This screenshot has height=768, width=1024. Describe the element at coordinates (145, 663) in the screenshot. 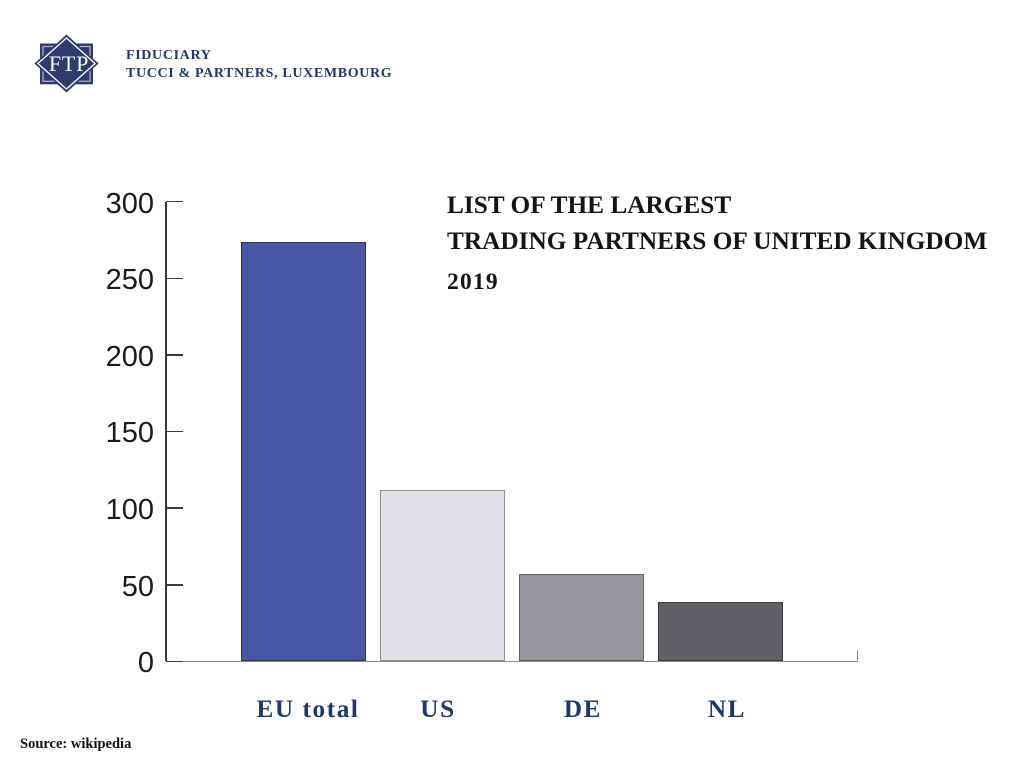

I see `y-tick-label-0: 0` at that location.